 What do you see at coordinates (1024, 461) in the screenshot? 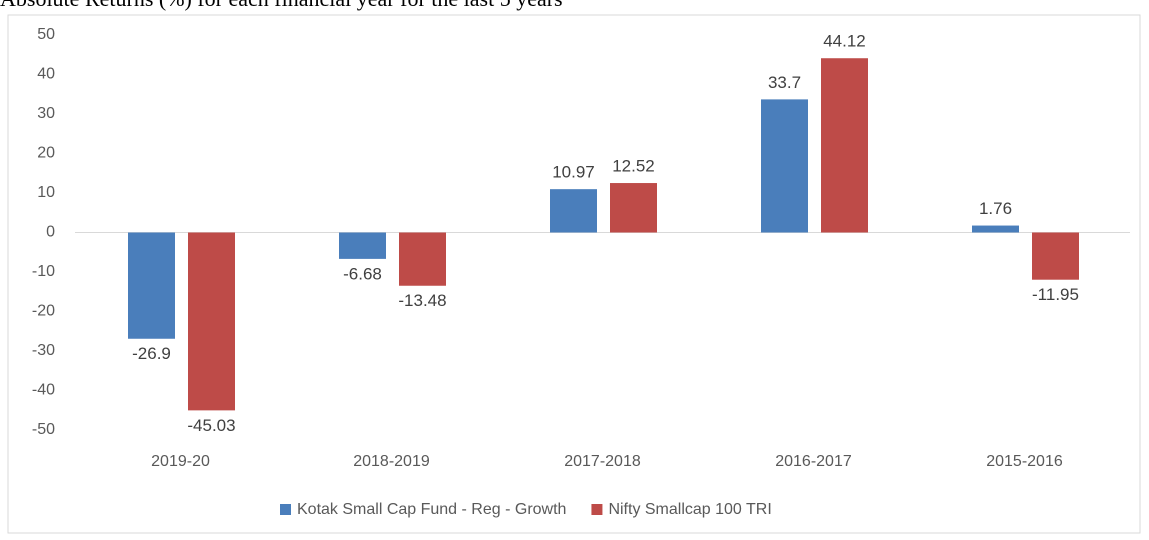
I see `x-tick-label: 2015-2016` at bounding box center [1024, 461].